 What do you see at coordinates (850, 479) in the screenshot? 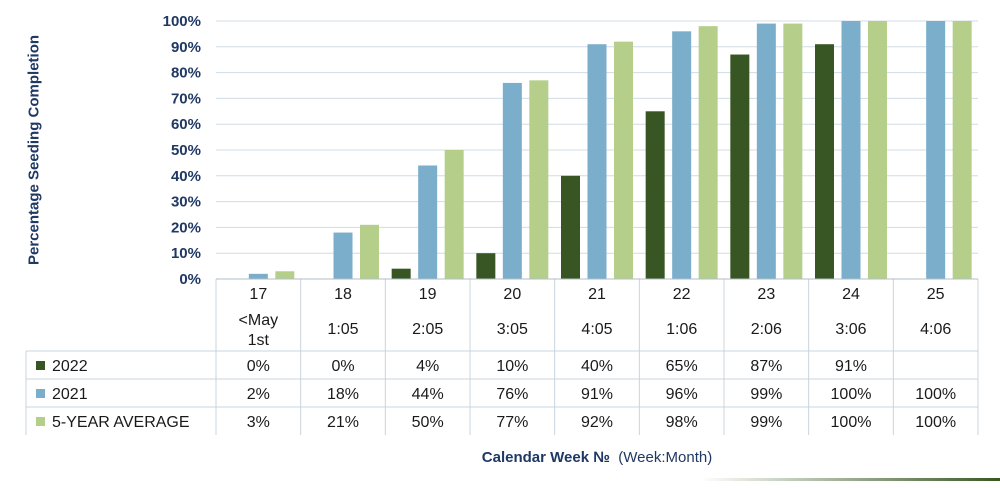
I see `decorative-line` at bounding box center [850, 479].